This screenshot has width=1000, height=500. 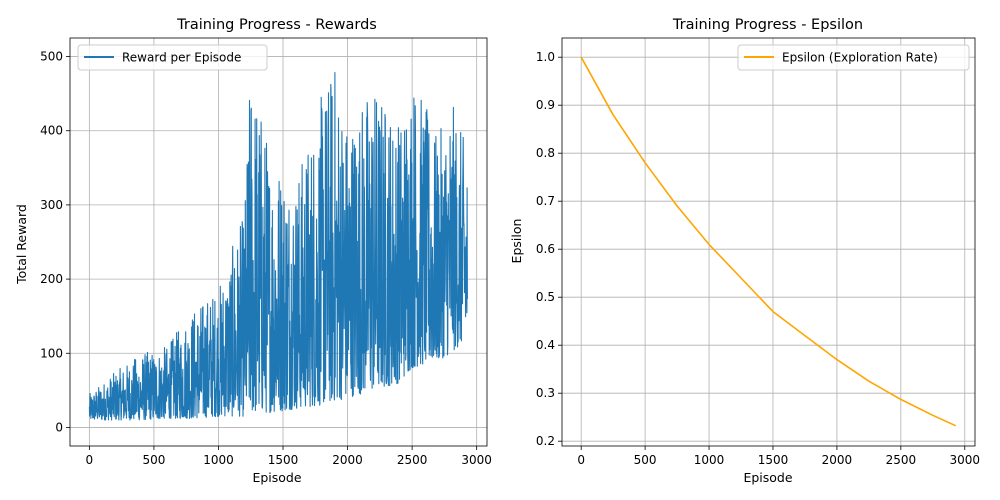 I want to click on epsilon-legend-box, so click(x=853, y=57).